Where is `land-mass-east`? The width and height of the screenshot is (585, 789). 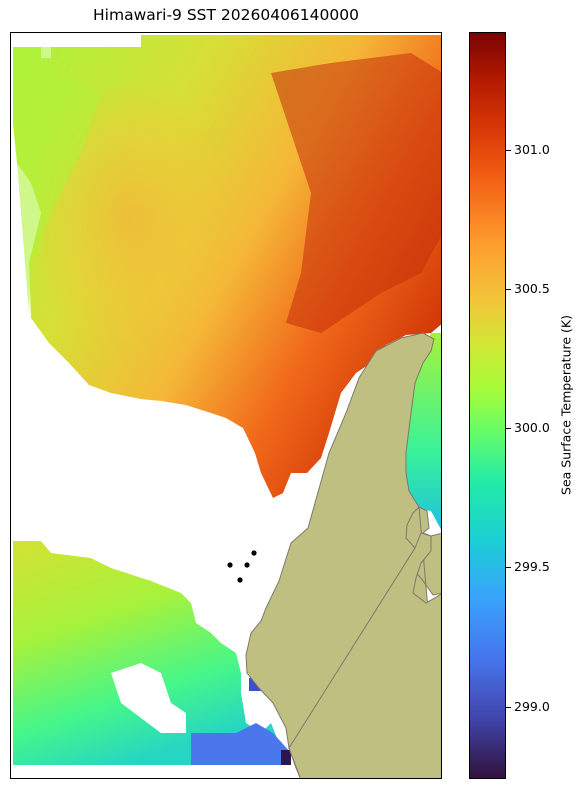 land-mass-east is located at coordinates (364, 655).